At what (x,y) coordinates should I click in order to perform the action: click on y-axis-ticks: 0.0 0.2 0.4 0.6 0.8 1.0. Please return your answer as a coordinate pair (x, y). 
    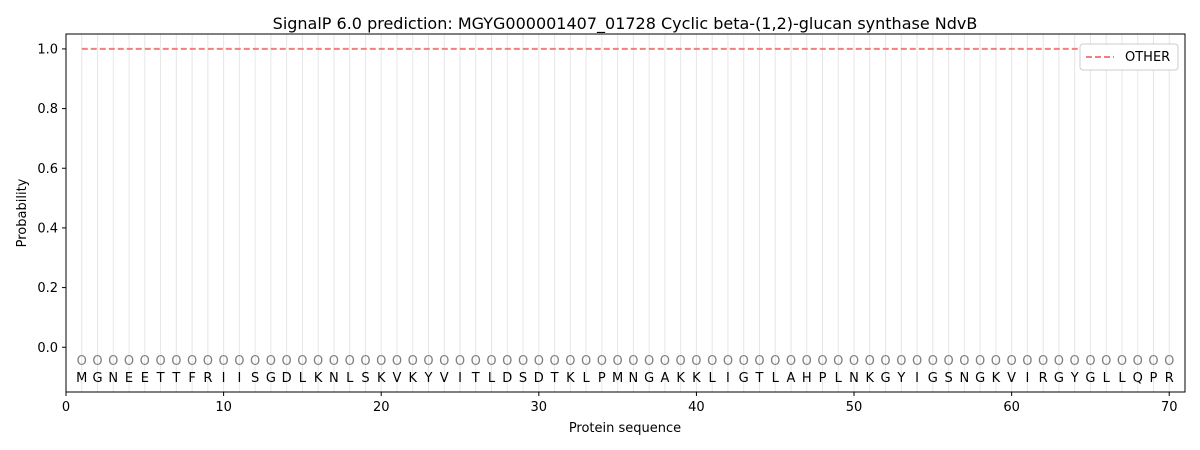
    Looking at the image, I should click on (51, 199).